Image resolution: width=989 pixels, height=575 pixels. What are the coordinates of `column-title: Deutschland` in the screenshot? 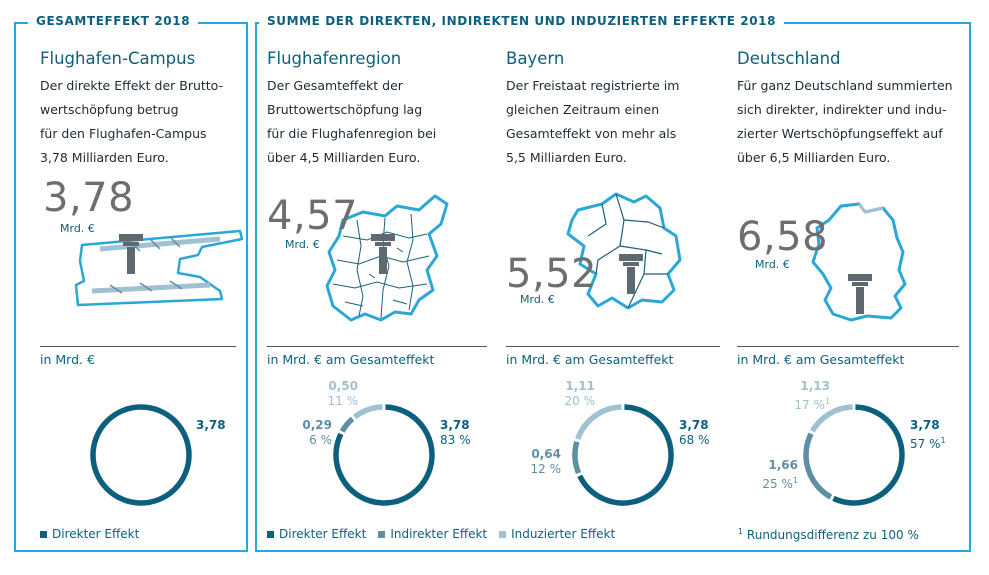 It's located at (789, 58).